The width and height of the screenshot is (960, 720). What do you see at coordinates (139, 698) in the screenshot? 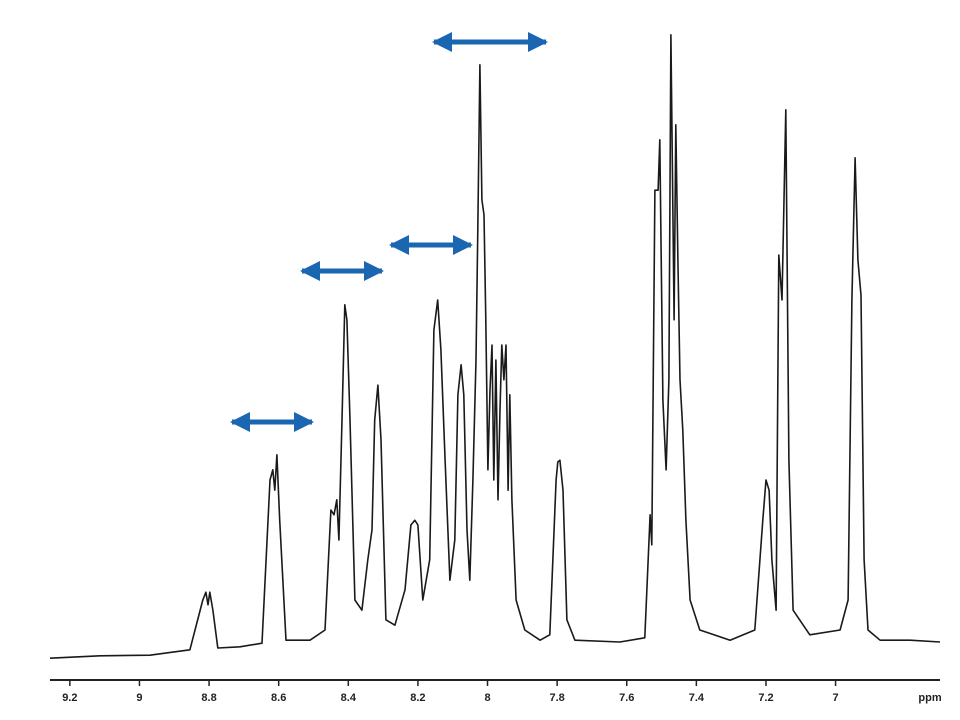
I see `x-tick-label: 9` at bounding box center [139, 698].